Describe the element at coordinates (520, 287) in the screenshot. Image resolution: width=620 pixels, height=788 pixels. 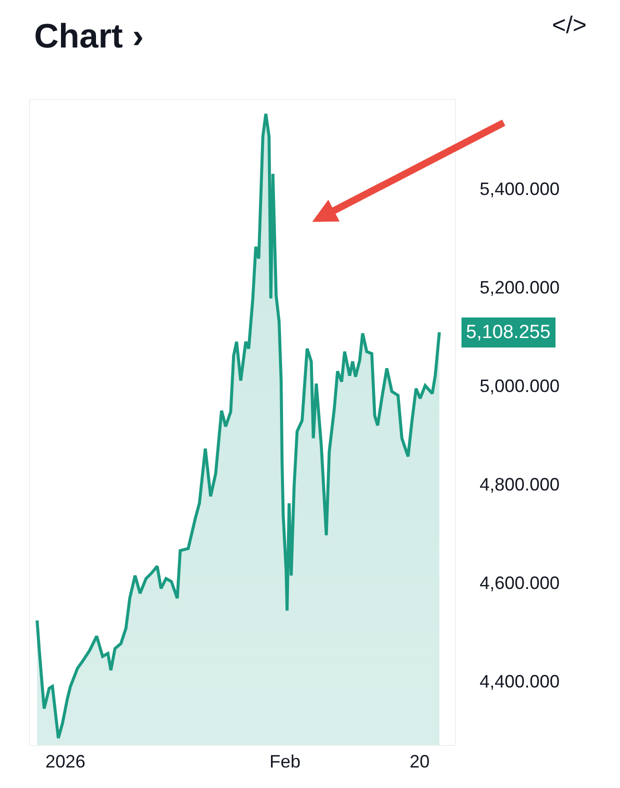
I see `y-tick-label: 5,200.000` at that location.